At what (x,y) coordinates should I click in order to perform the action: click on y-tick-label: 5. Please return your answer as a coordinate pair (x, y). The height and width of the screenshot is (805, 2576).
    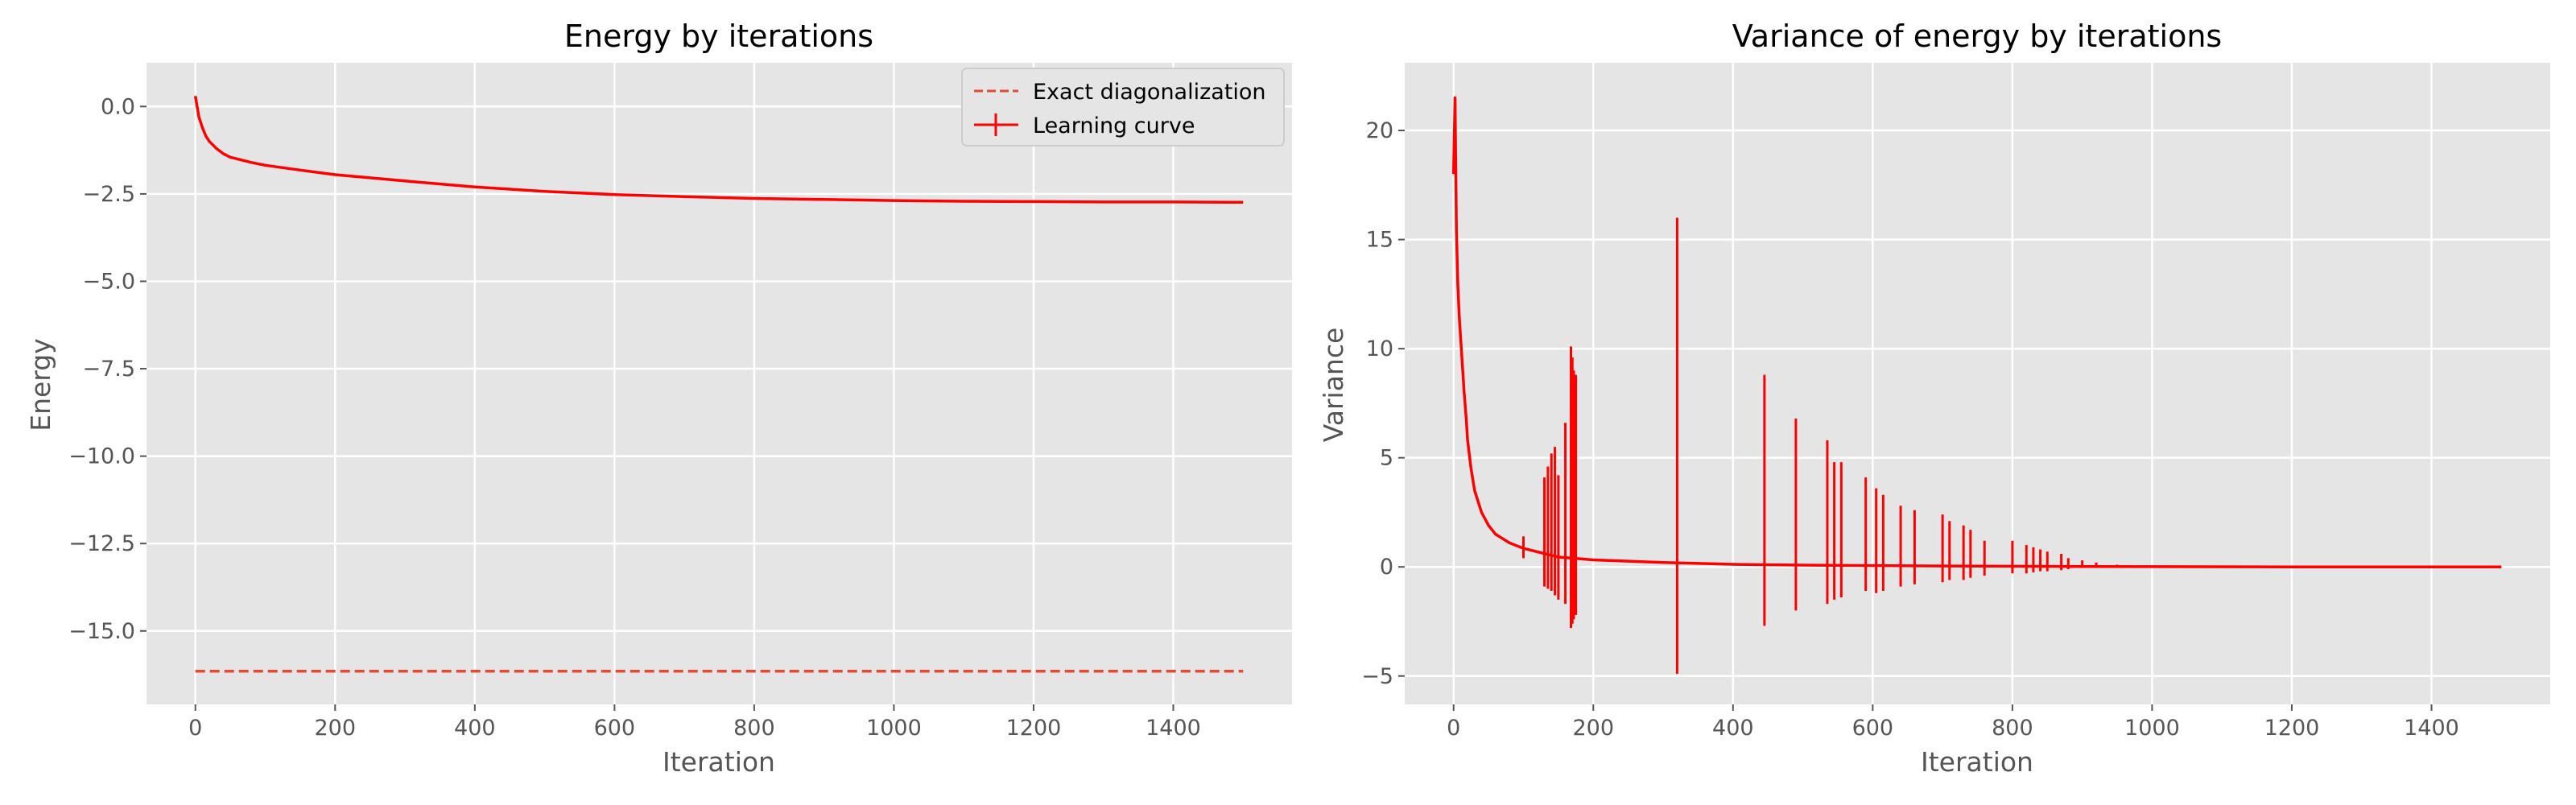
    Looking at the image, I should click on (1386, 458).